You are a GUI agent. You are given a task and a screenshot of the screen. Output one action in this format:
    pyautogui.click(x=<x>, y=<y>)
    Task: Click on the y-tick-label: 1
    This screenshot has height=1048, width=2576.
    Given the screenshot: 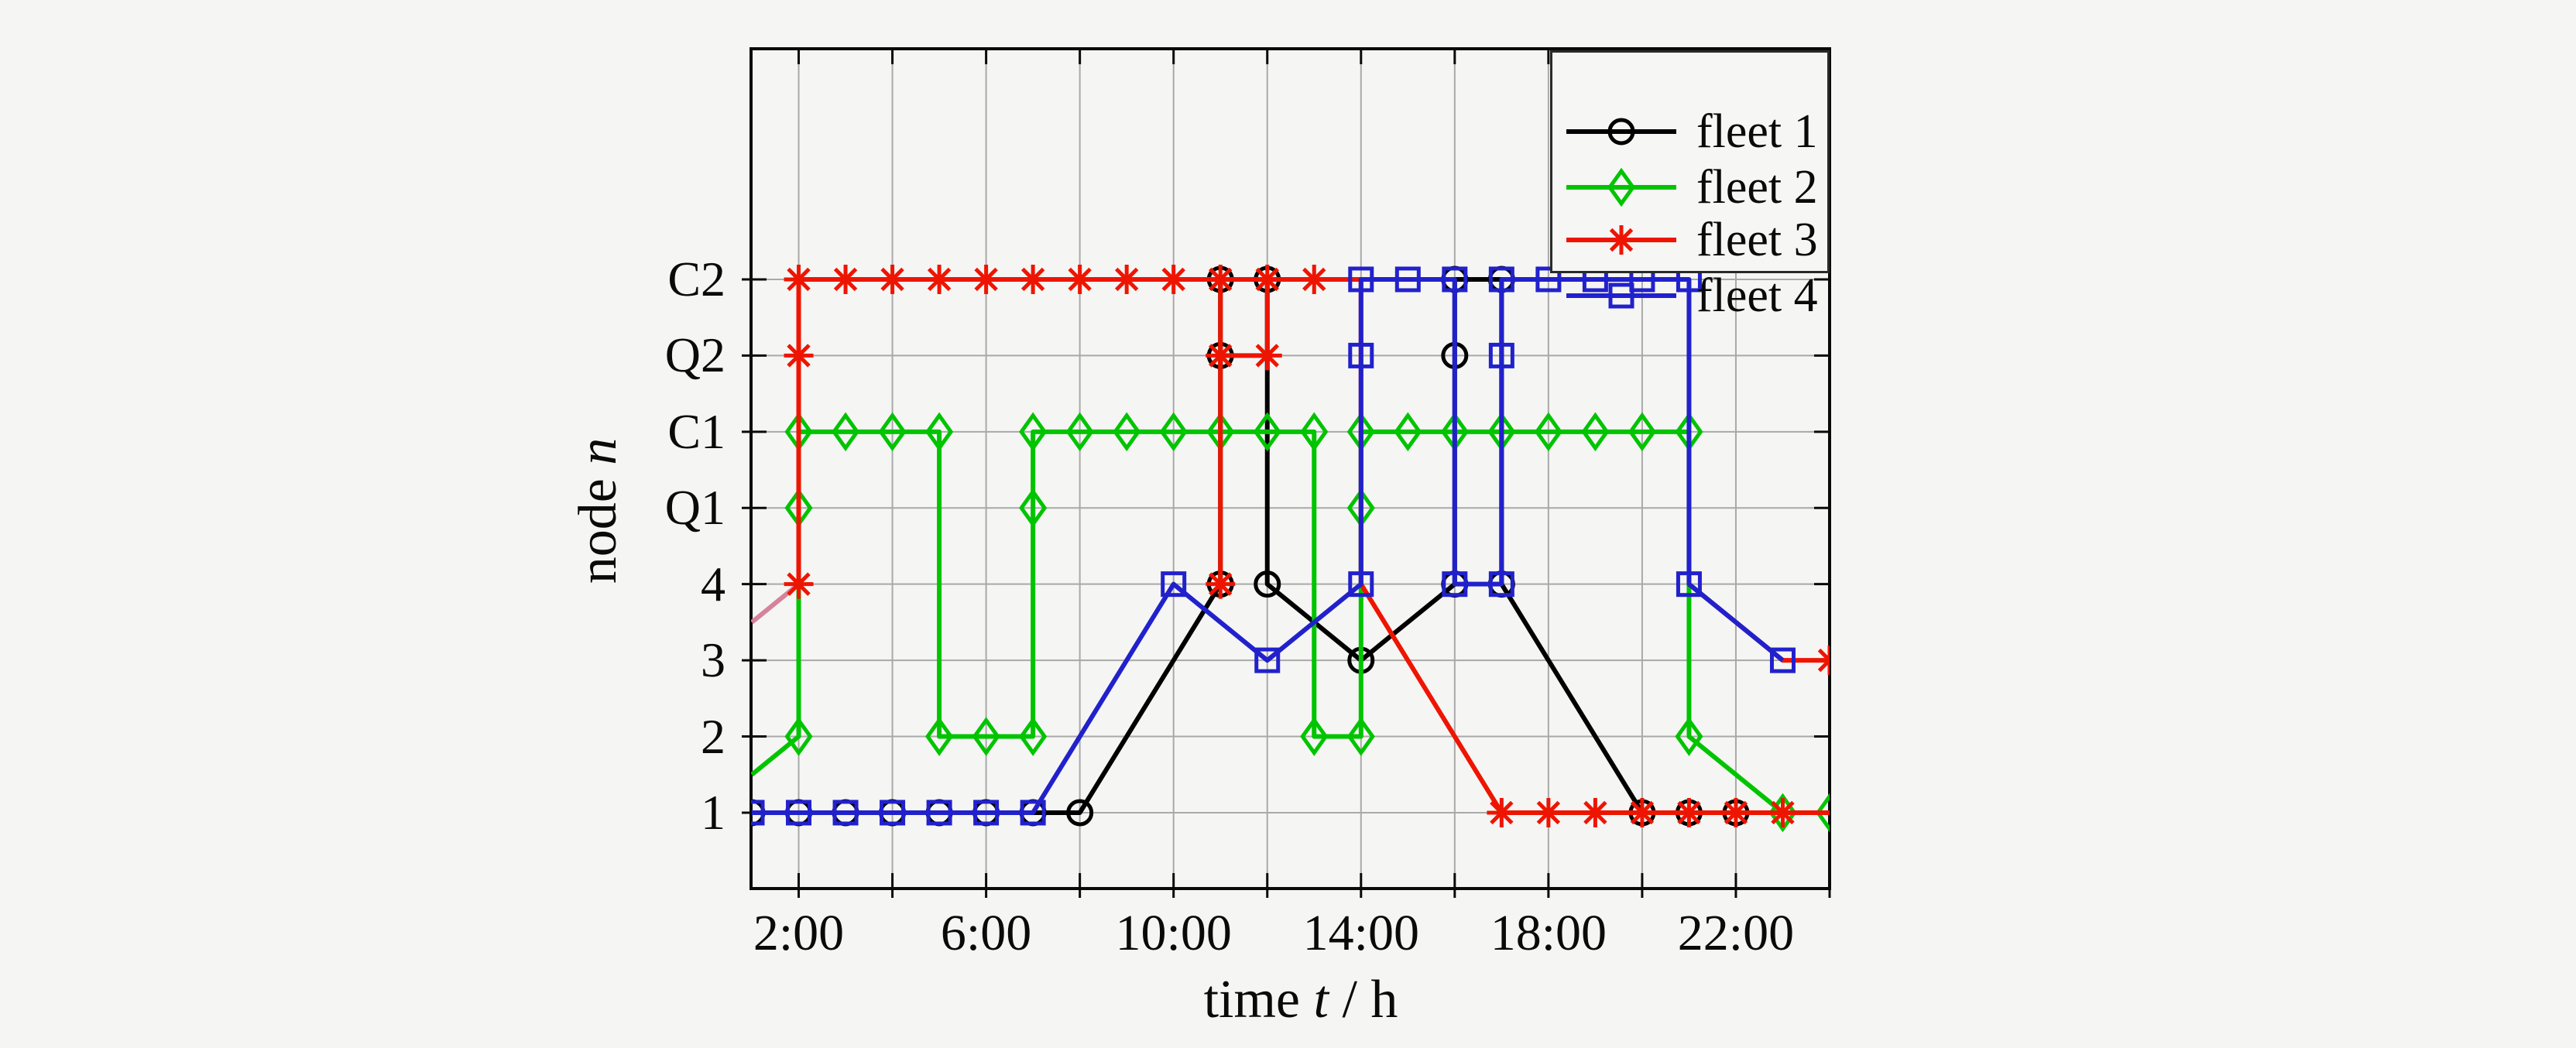 What is the action you would take?
    pyautogui.click(x=713, y=812)
    